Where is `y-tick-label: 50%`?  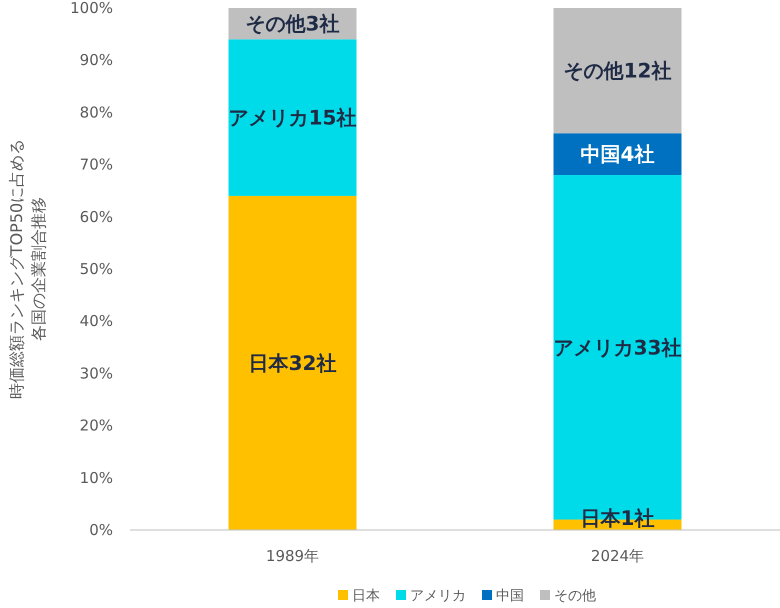
y-tick-label: 50% is located at coordinates (96, 269).